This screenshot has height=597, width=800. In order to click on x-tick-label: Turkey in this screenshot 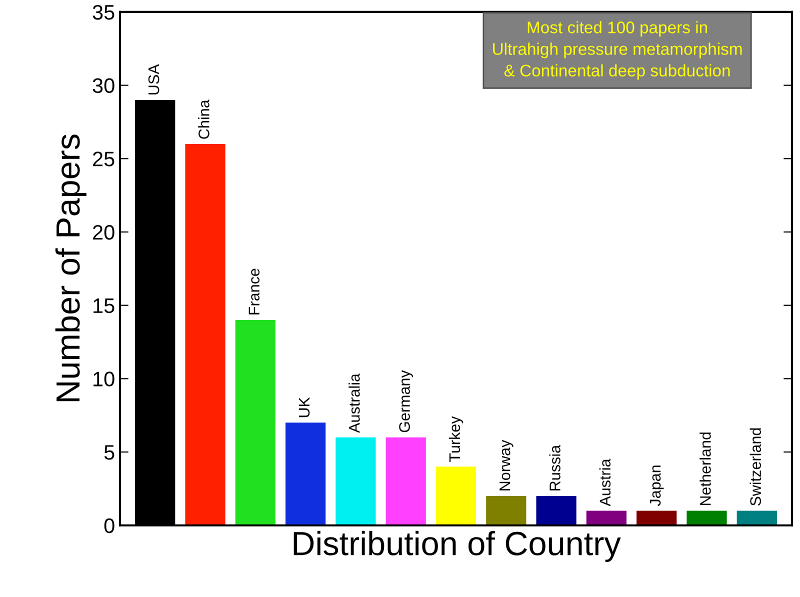, I will do `click(456, 439)`.